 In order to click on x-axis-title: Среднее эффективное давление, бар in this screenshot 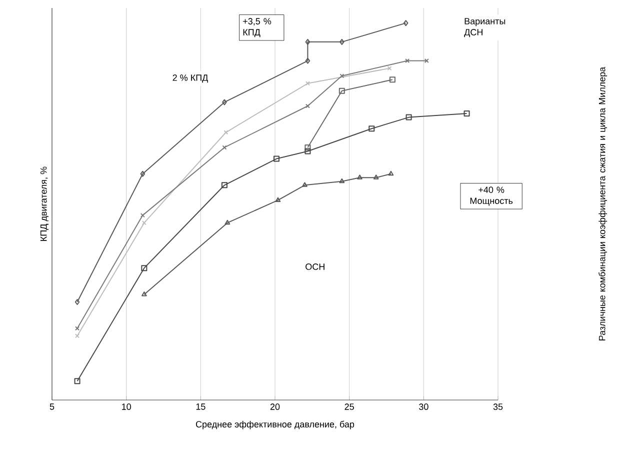, I will do `click(275, 425)`.